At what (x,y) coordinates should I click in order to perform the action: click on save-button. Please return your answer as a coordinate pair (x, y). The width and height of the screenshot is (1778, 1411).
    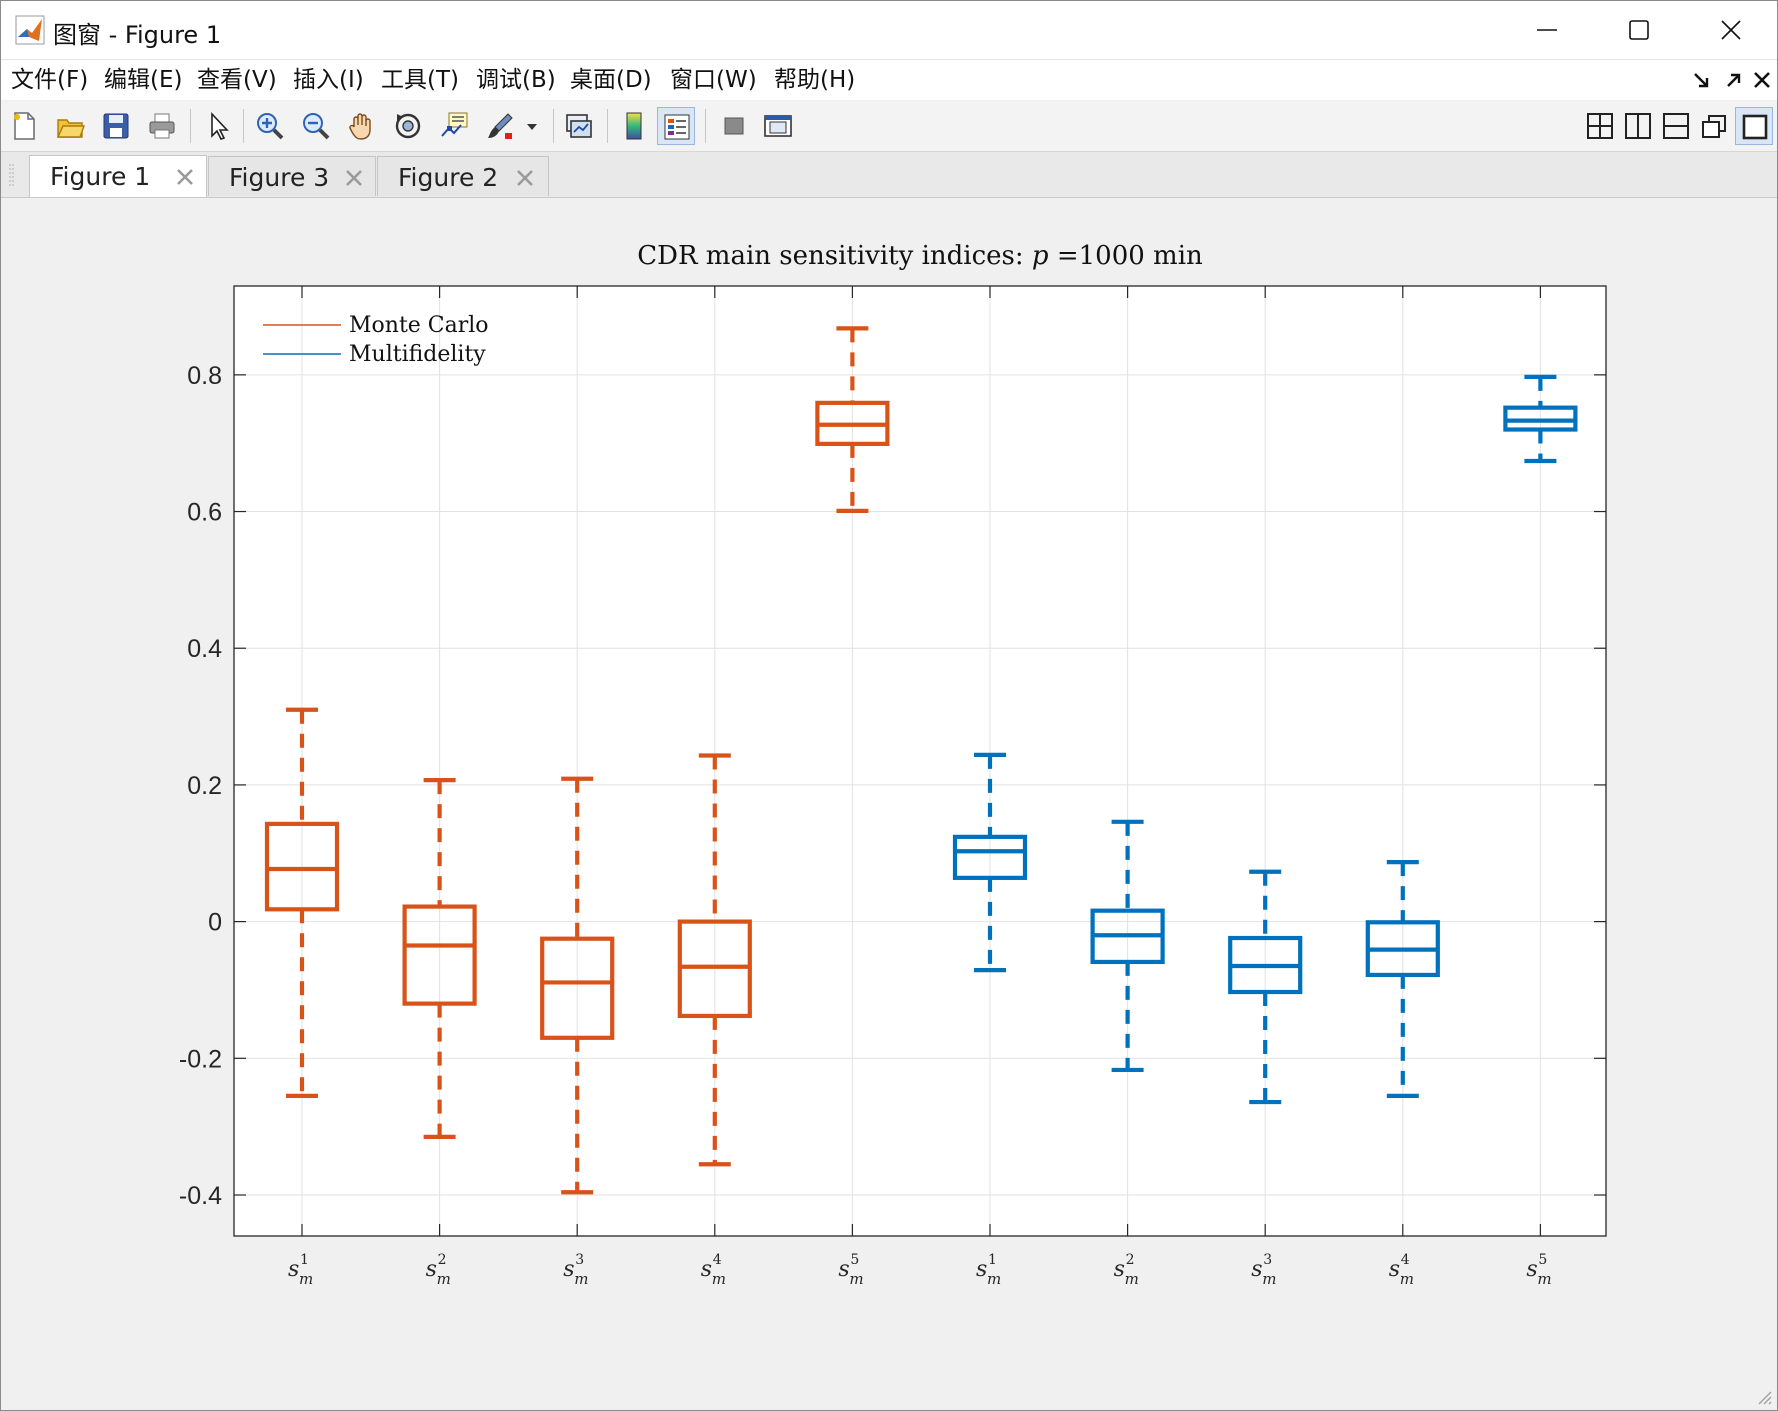
    Looking at the image, I should click on (116, 126).